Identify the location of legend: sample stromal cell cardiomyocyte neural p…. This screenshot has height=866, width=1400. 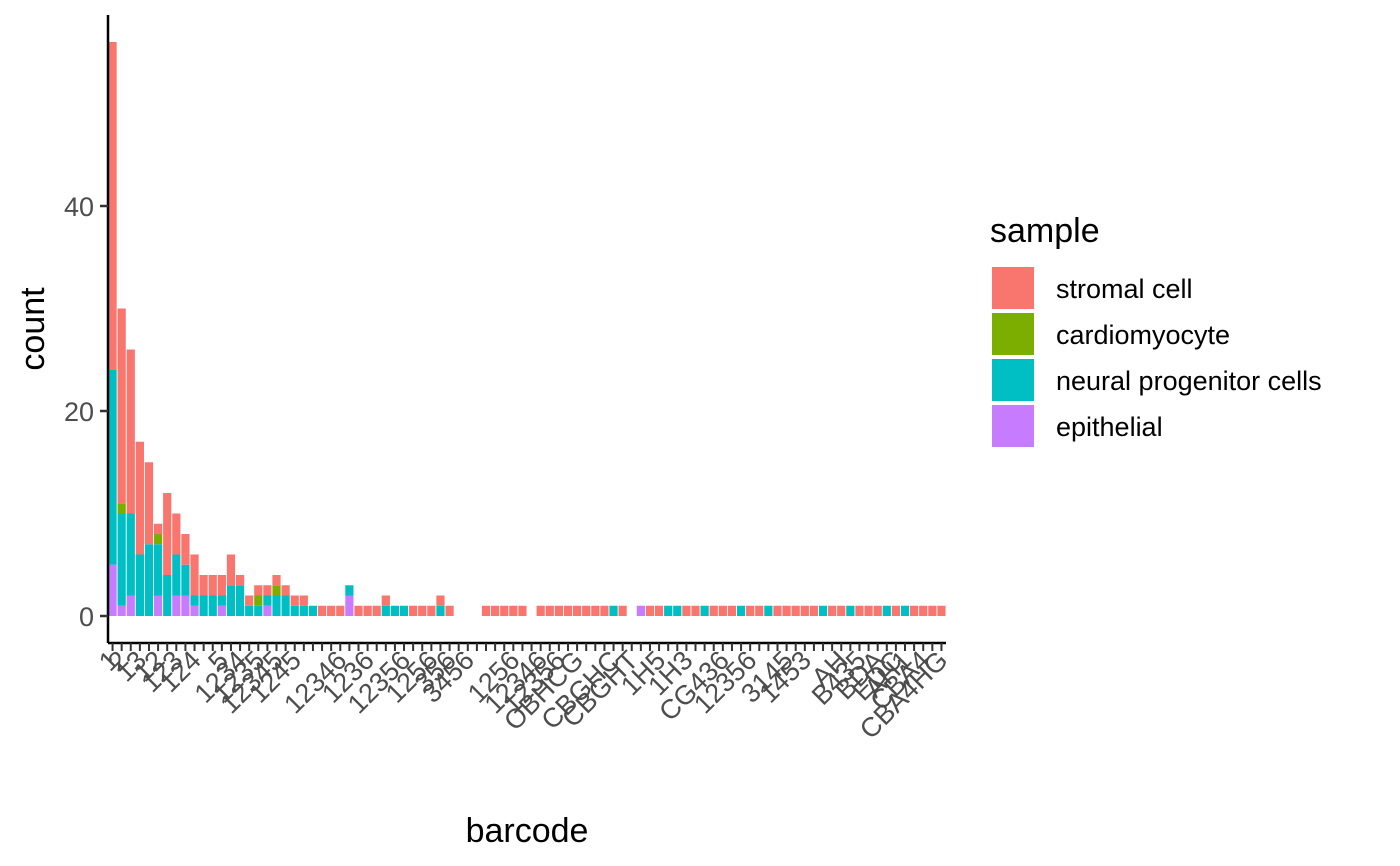
(1156, 329).